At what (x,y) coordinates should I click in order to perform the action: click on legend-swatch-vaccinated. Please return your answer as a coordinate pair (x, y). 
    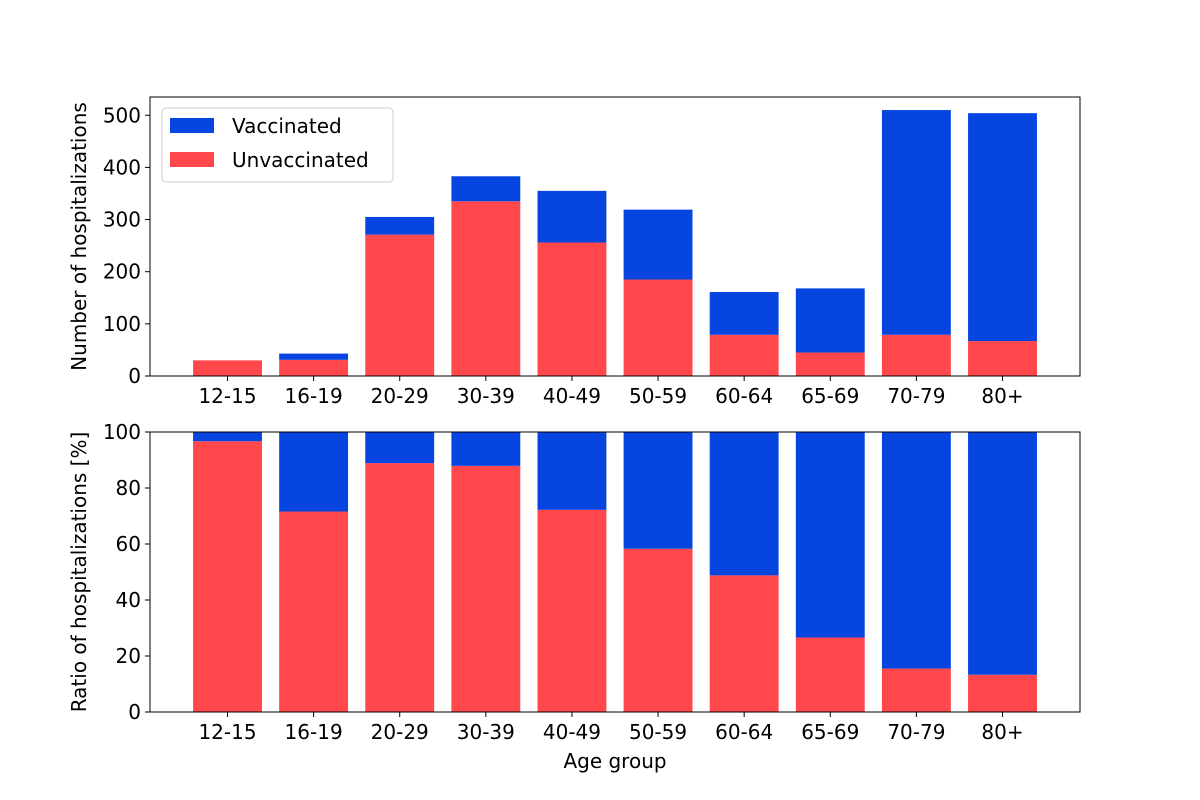
    Looking at the image, I should click on (192, 125).